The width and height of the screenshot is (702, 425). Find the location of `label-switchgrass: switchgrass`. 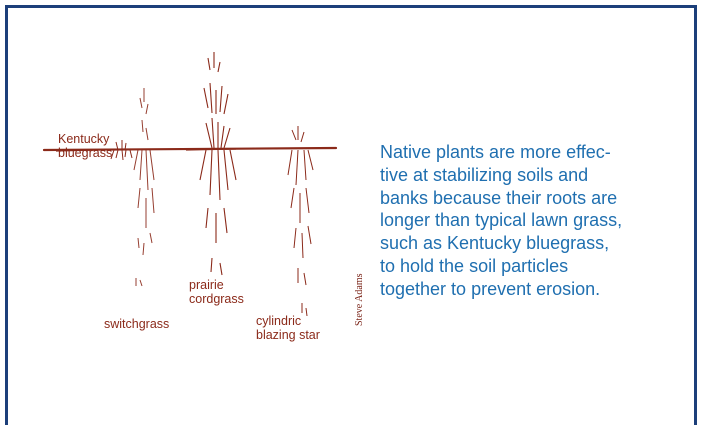

label-switchgrass: switchgrass is located at coordinates (137, 324).